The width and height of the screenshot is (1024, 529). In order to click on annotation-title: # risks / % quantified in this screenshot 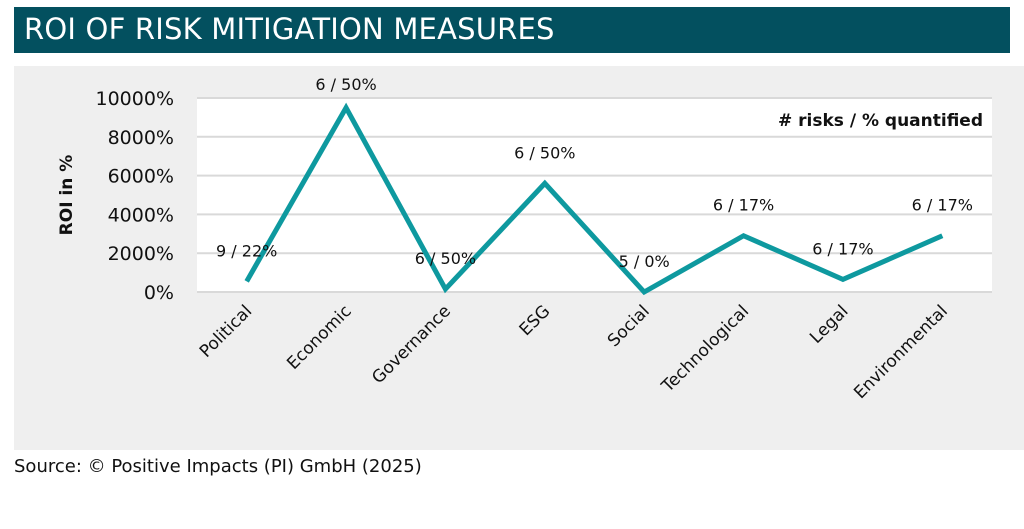, I will do `click(880, 121)`.